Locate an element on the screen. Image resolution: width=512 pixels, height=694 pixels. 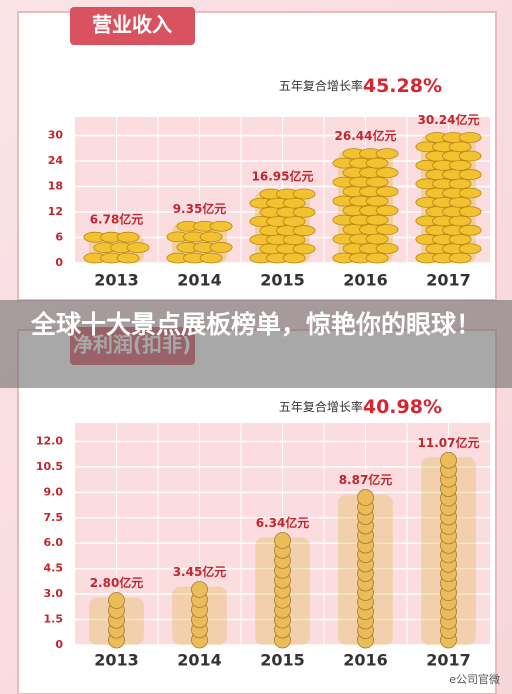
y-tick-label: 30 is located at coordinates (56, 135).